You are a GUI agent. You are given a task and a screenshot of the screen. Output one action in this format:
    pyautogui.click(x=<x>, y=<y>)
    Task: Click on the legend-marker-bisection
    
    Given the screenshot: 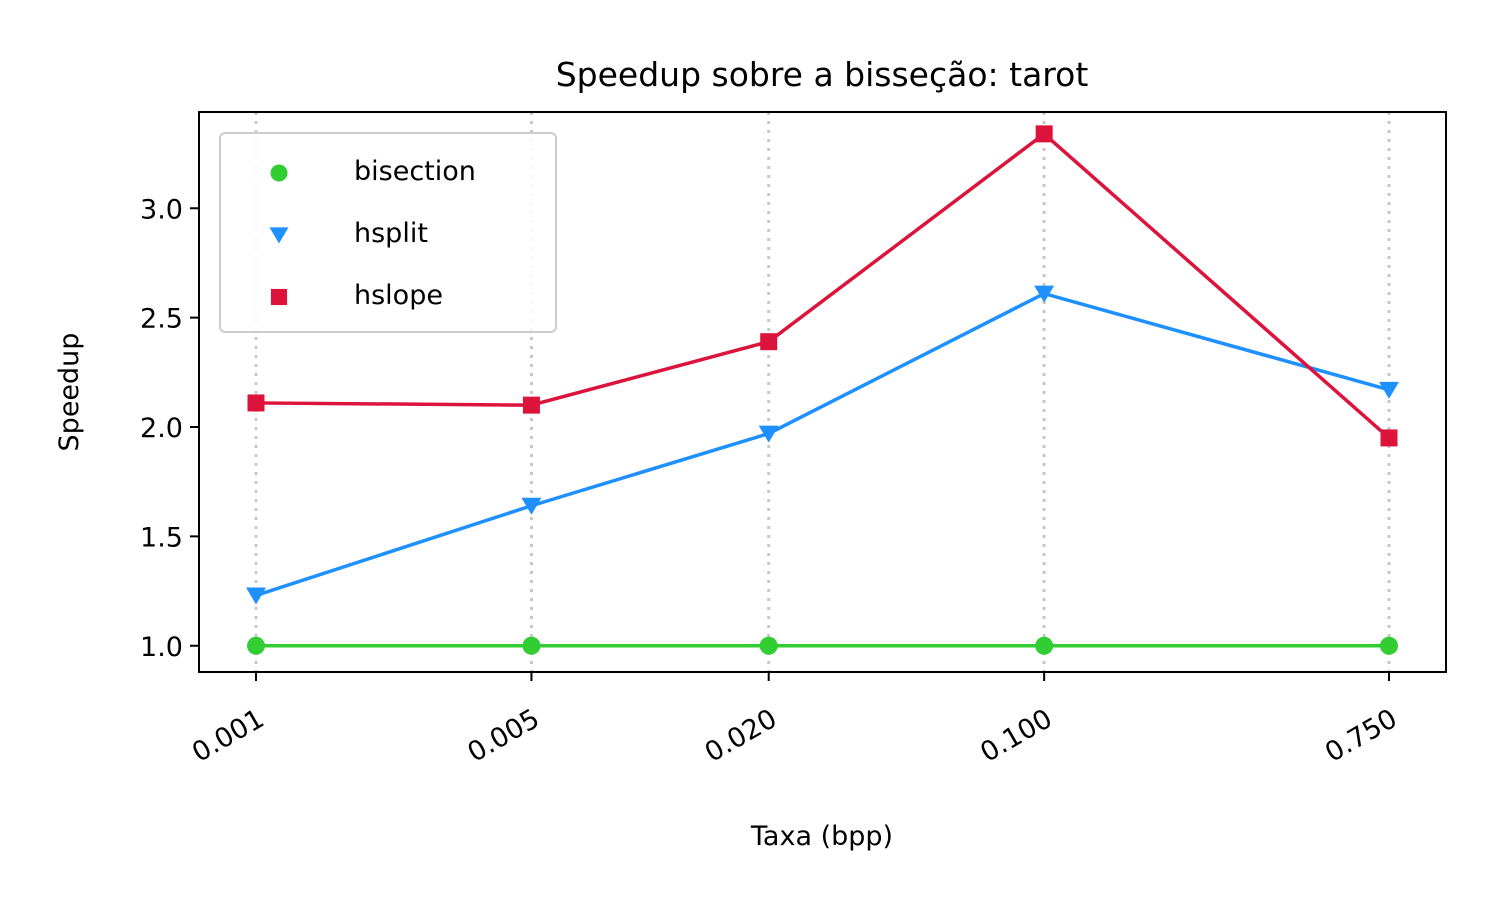 What is the action you would take?
    pyautogui.click(x=279, y=173)
    